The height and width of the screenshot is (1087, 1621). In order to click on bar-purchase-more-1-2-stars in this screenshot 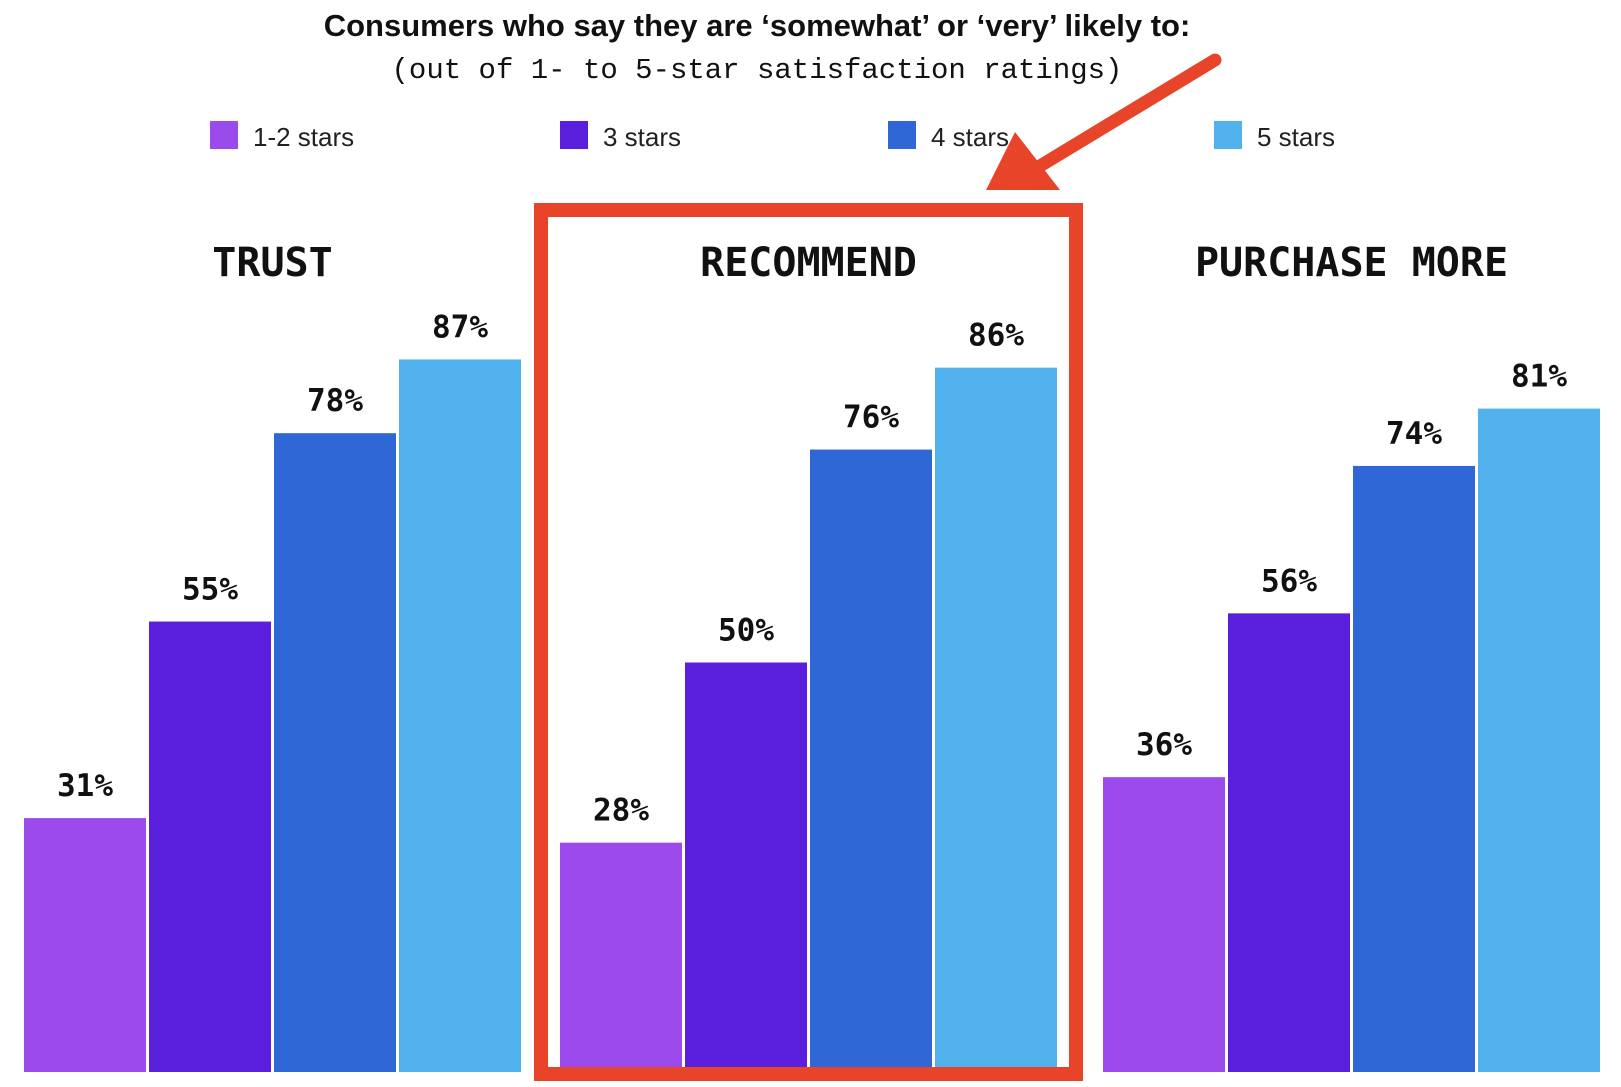, I will do `click(1164, 924)`.